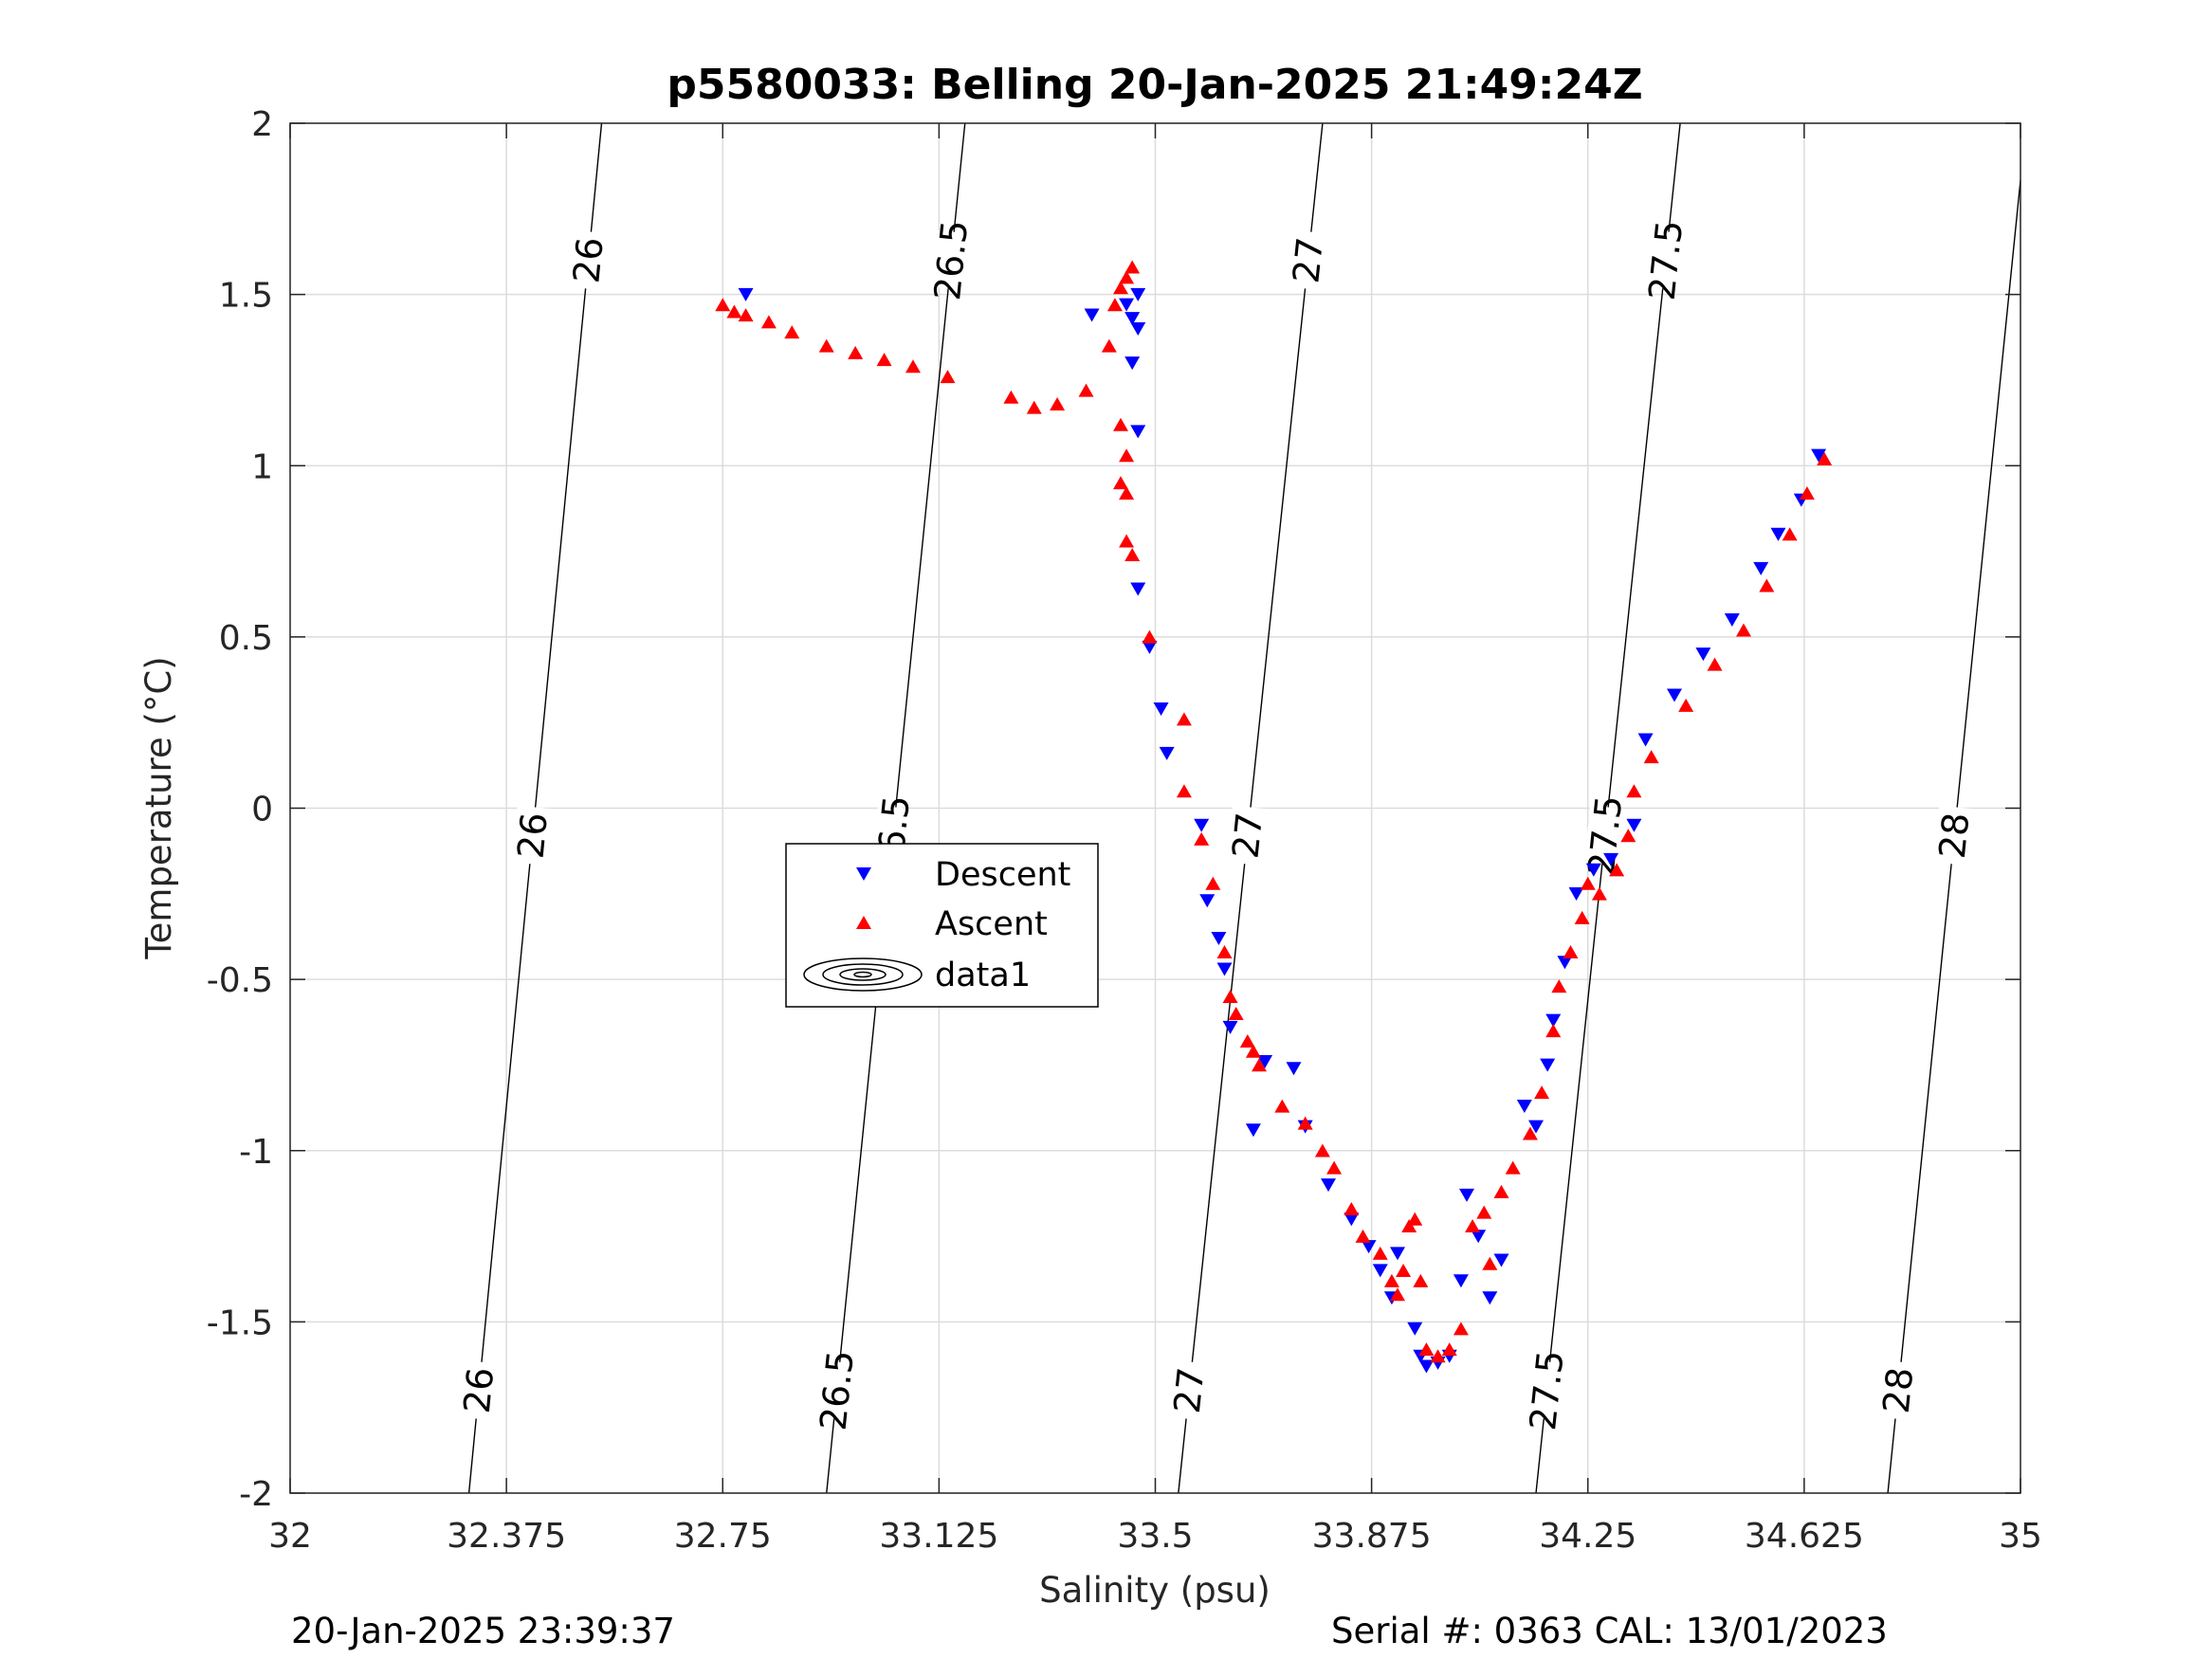  Describe the element at coordinates (863, 974) in the screenshot. I see `legend-contour-icon` at that location.